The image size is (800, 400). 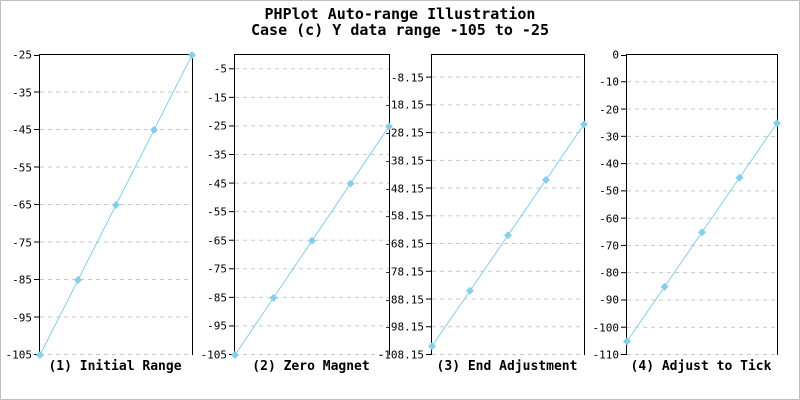 What do you see at coordinates (404, 189) in the screenshot?
I see `y-tick-label: -48.15` at bounding box center [404, 189].